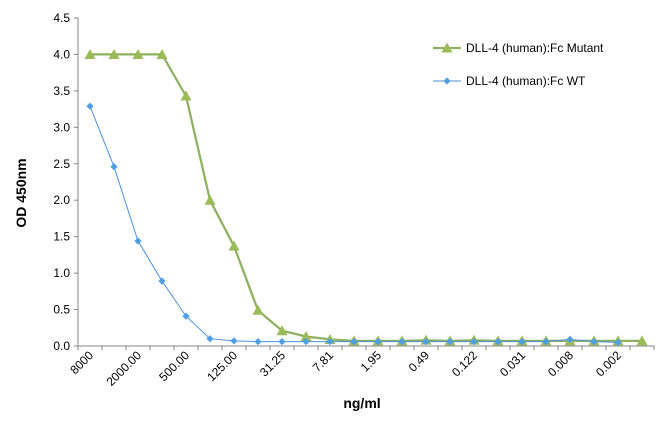  Describe the element at coordinates (61, 273) in the screenshot. I see `y-tick-label: 1.0` at that location.